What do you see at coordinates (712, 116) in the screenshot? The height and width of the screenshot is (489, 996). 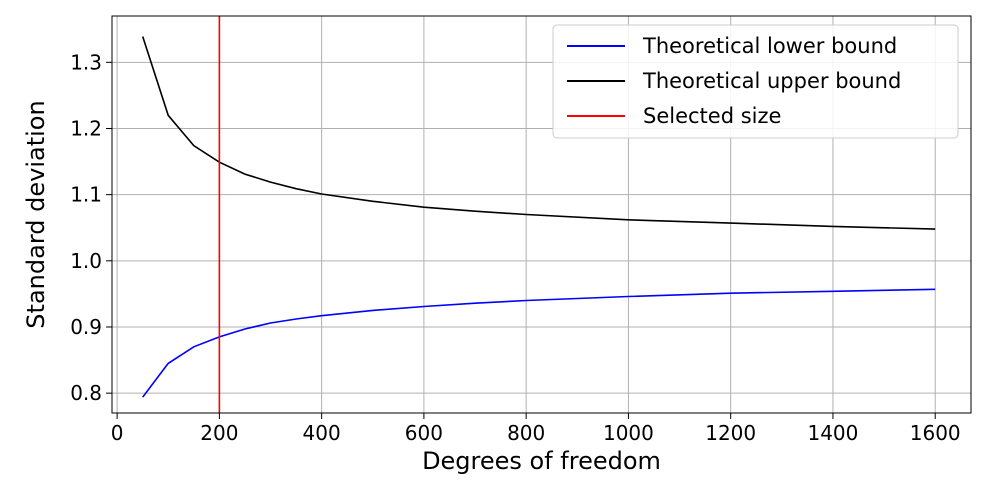 I see `legend-label-selected-size: Selected size` at bounding box center [712, 116].